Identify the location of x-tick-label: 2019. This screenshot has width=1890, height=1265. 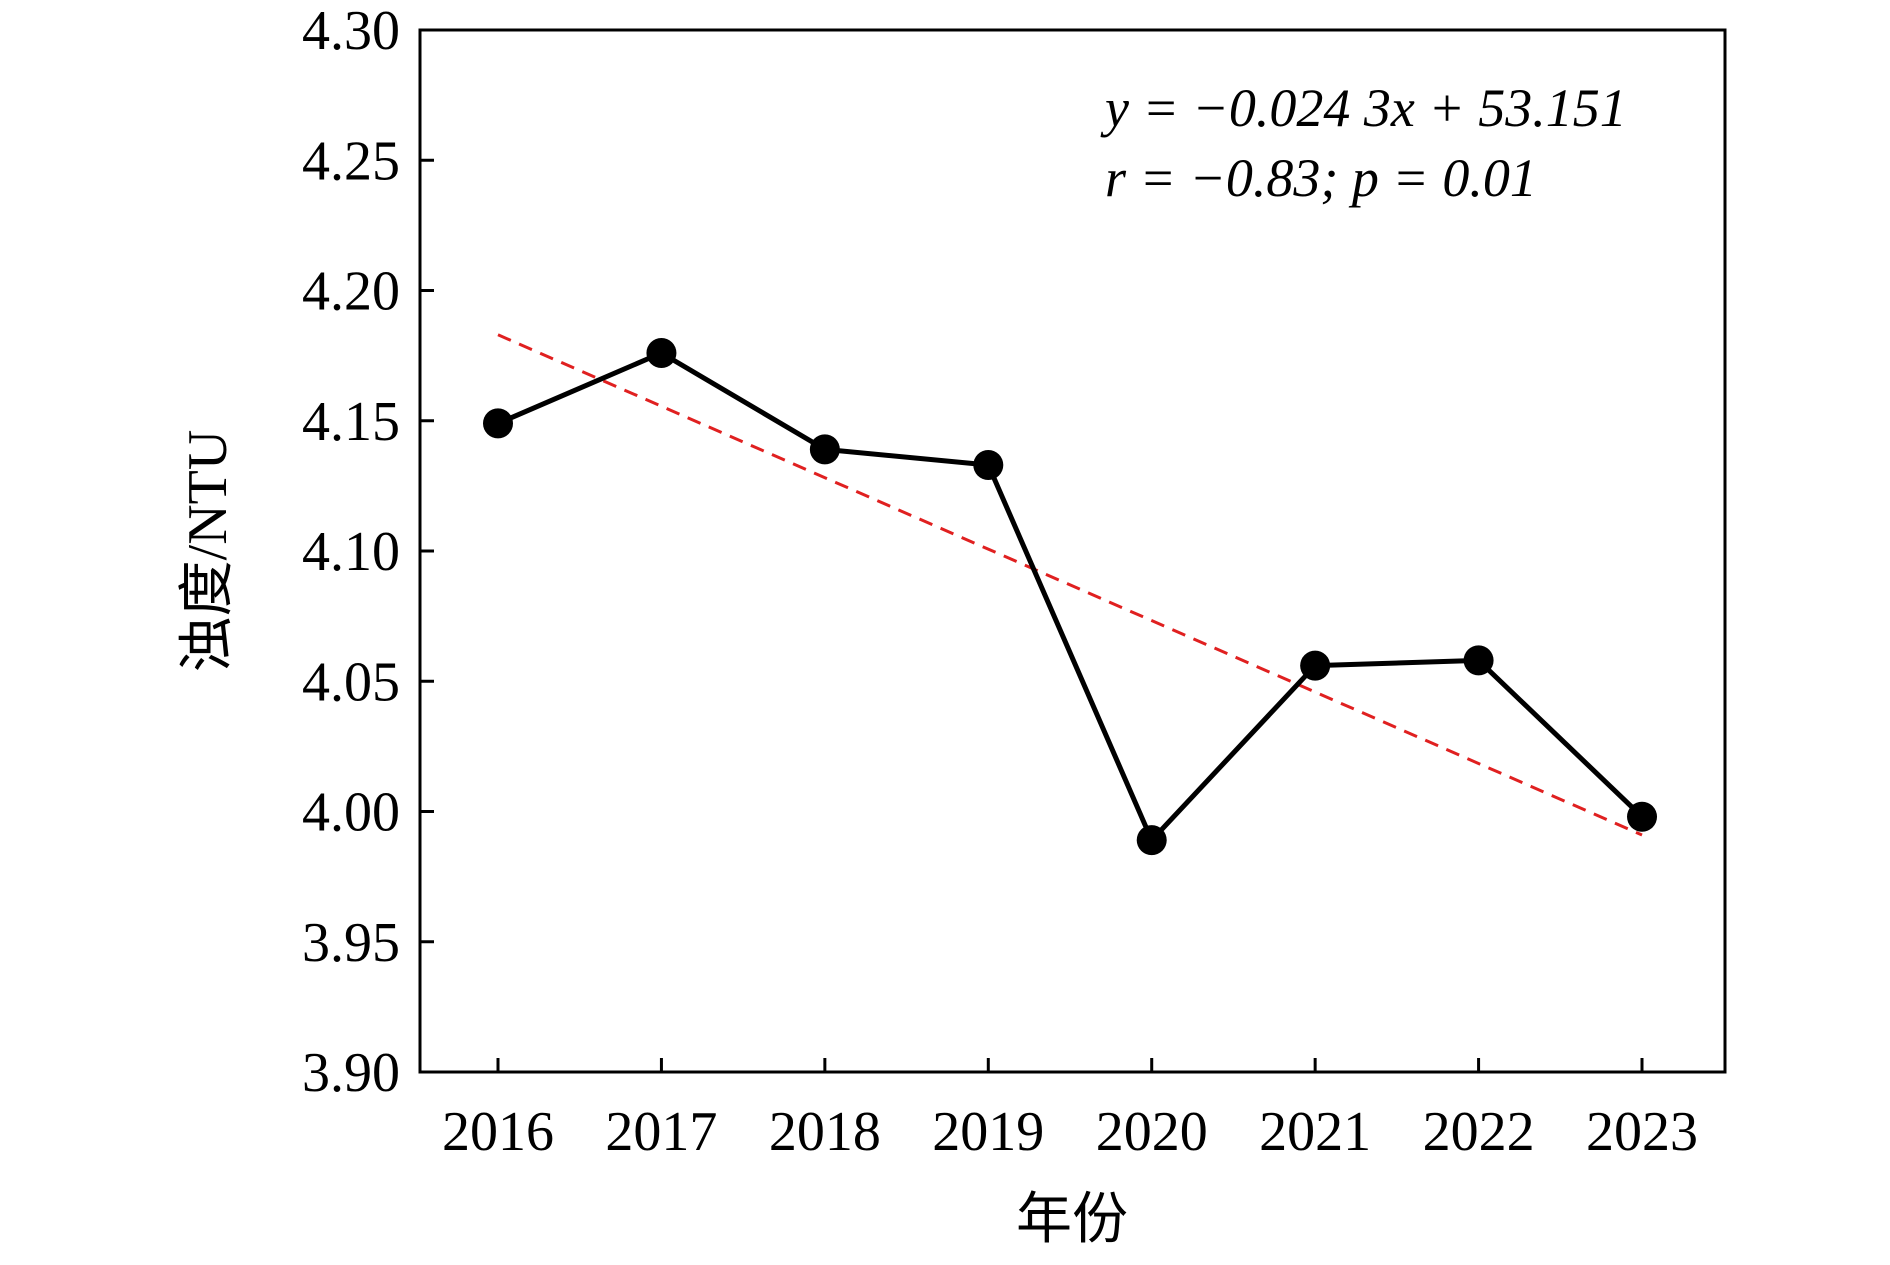
(988, 1132).